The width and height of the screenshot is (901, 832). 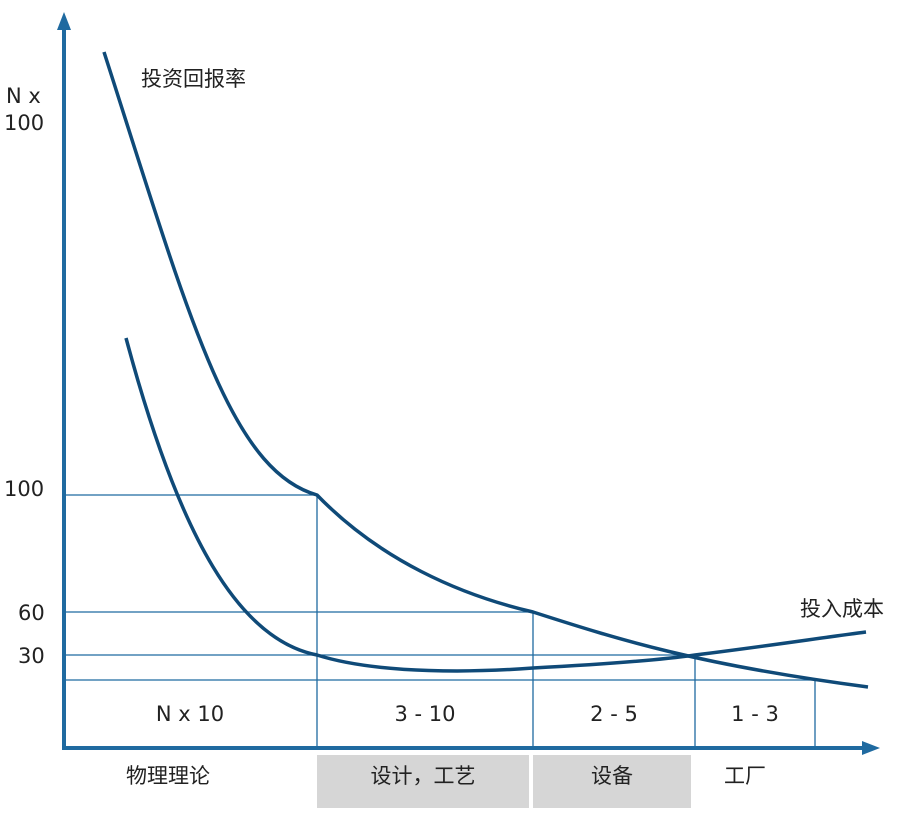 I want to click on y-label-top-line2: 100, so click(x=24, y=123).